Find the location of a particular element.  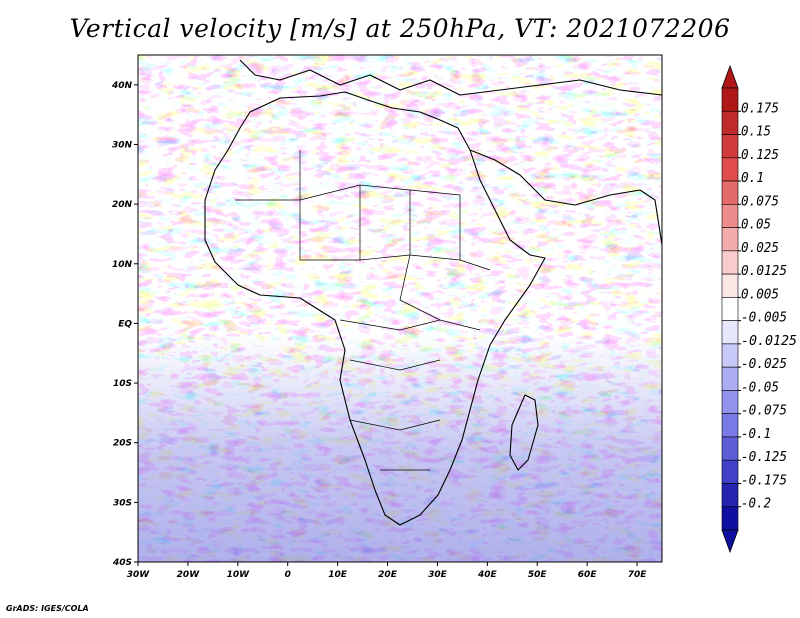

grads-credit: GrADS: IGES/COLA is located at coordinates (47, 608).